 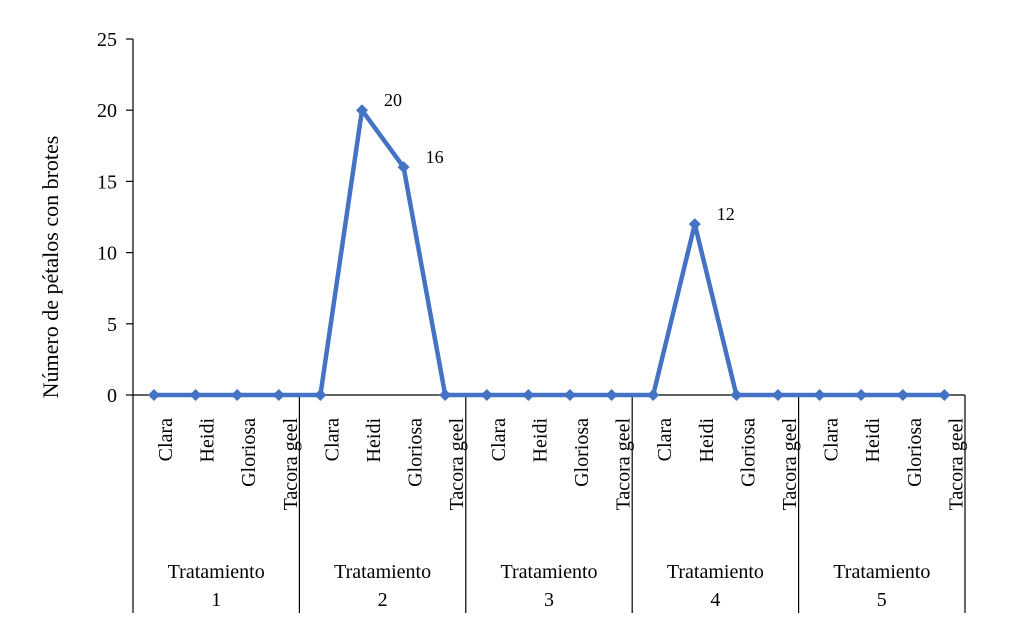 What do you see at coordinates (107, 40) in the screenshot?
I see `y-tick-label: 25` at bounding box center [107, 40].